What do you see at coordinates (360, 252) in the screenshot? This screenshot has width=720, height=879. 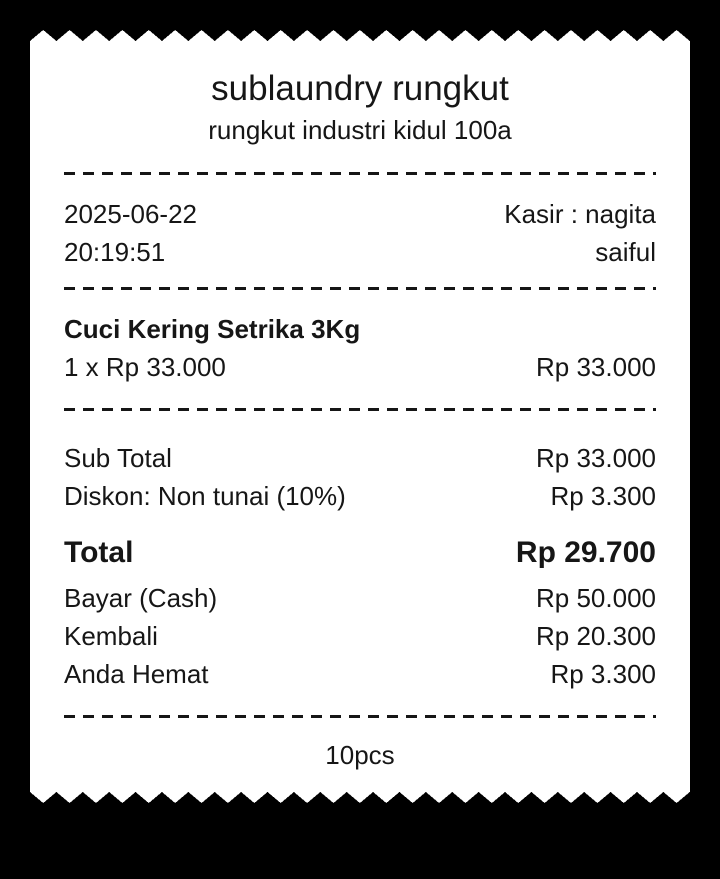 I see `info-row: 20:19:51 saiful` at bounding box center [360, 252].